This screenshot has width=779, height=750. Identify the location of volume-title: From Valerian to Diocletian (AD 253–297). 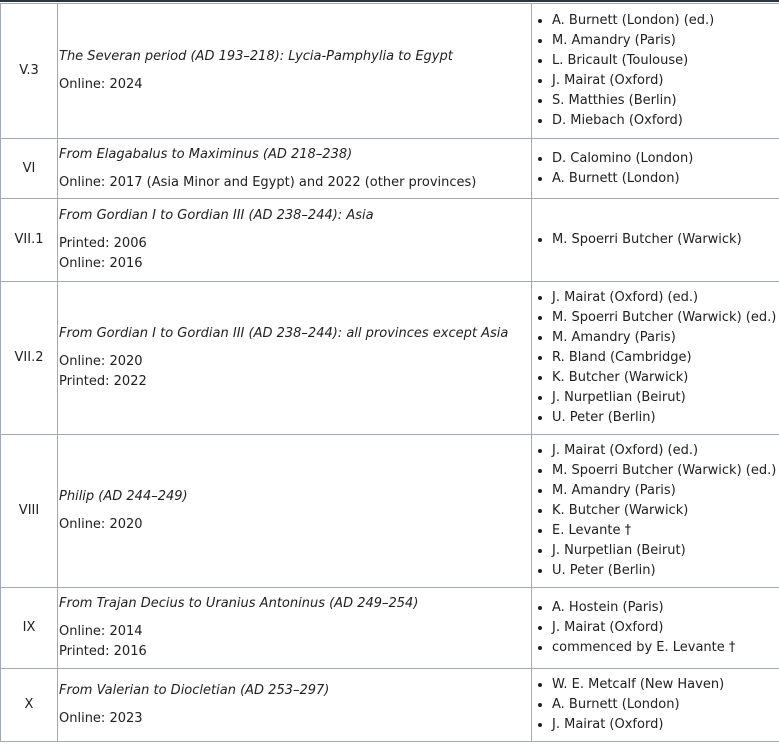
(194, 690).